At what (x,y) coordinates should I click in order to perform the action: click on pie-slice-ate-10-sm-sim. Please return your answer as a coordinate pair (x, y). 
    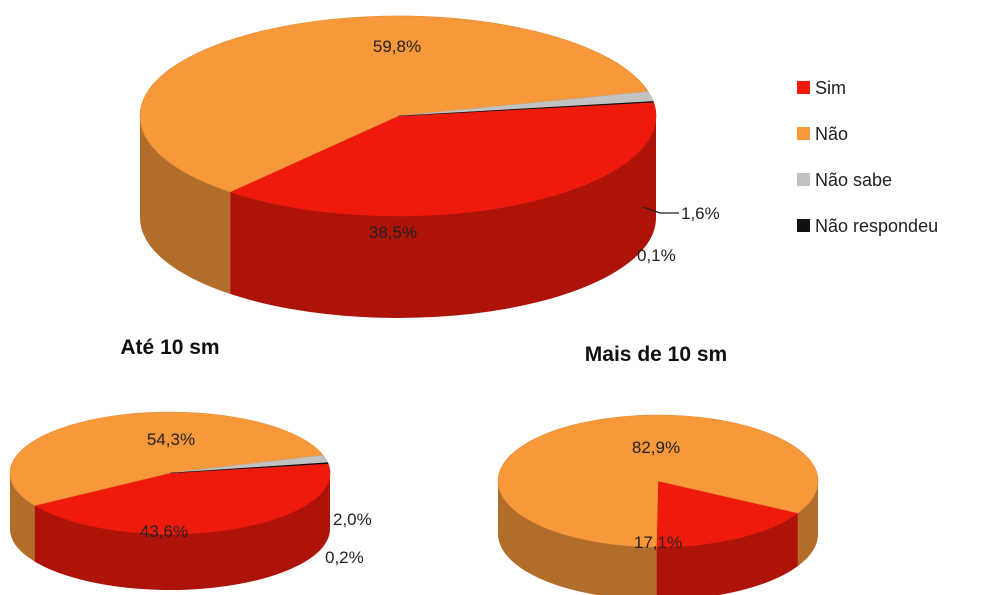
    Looking at the image, I should click on (182, 499).